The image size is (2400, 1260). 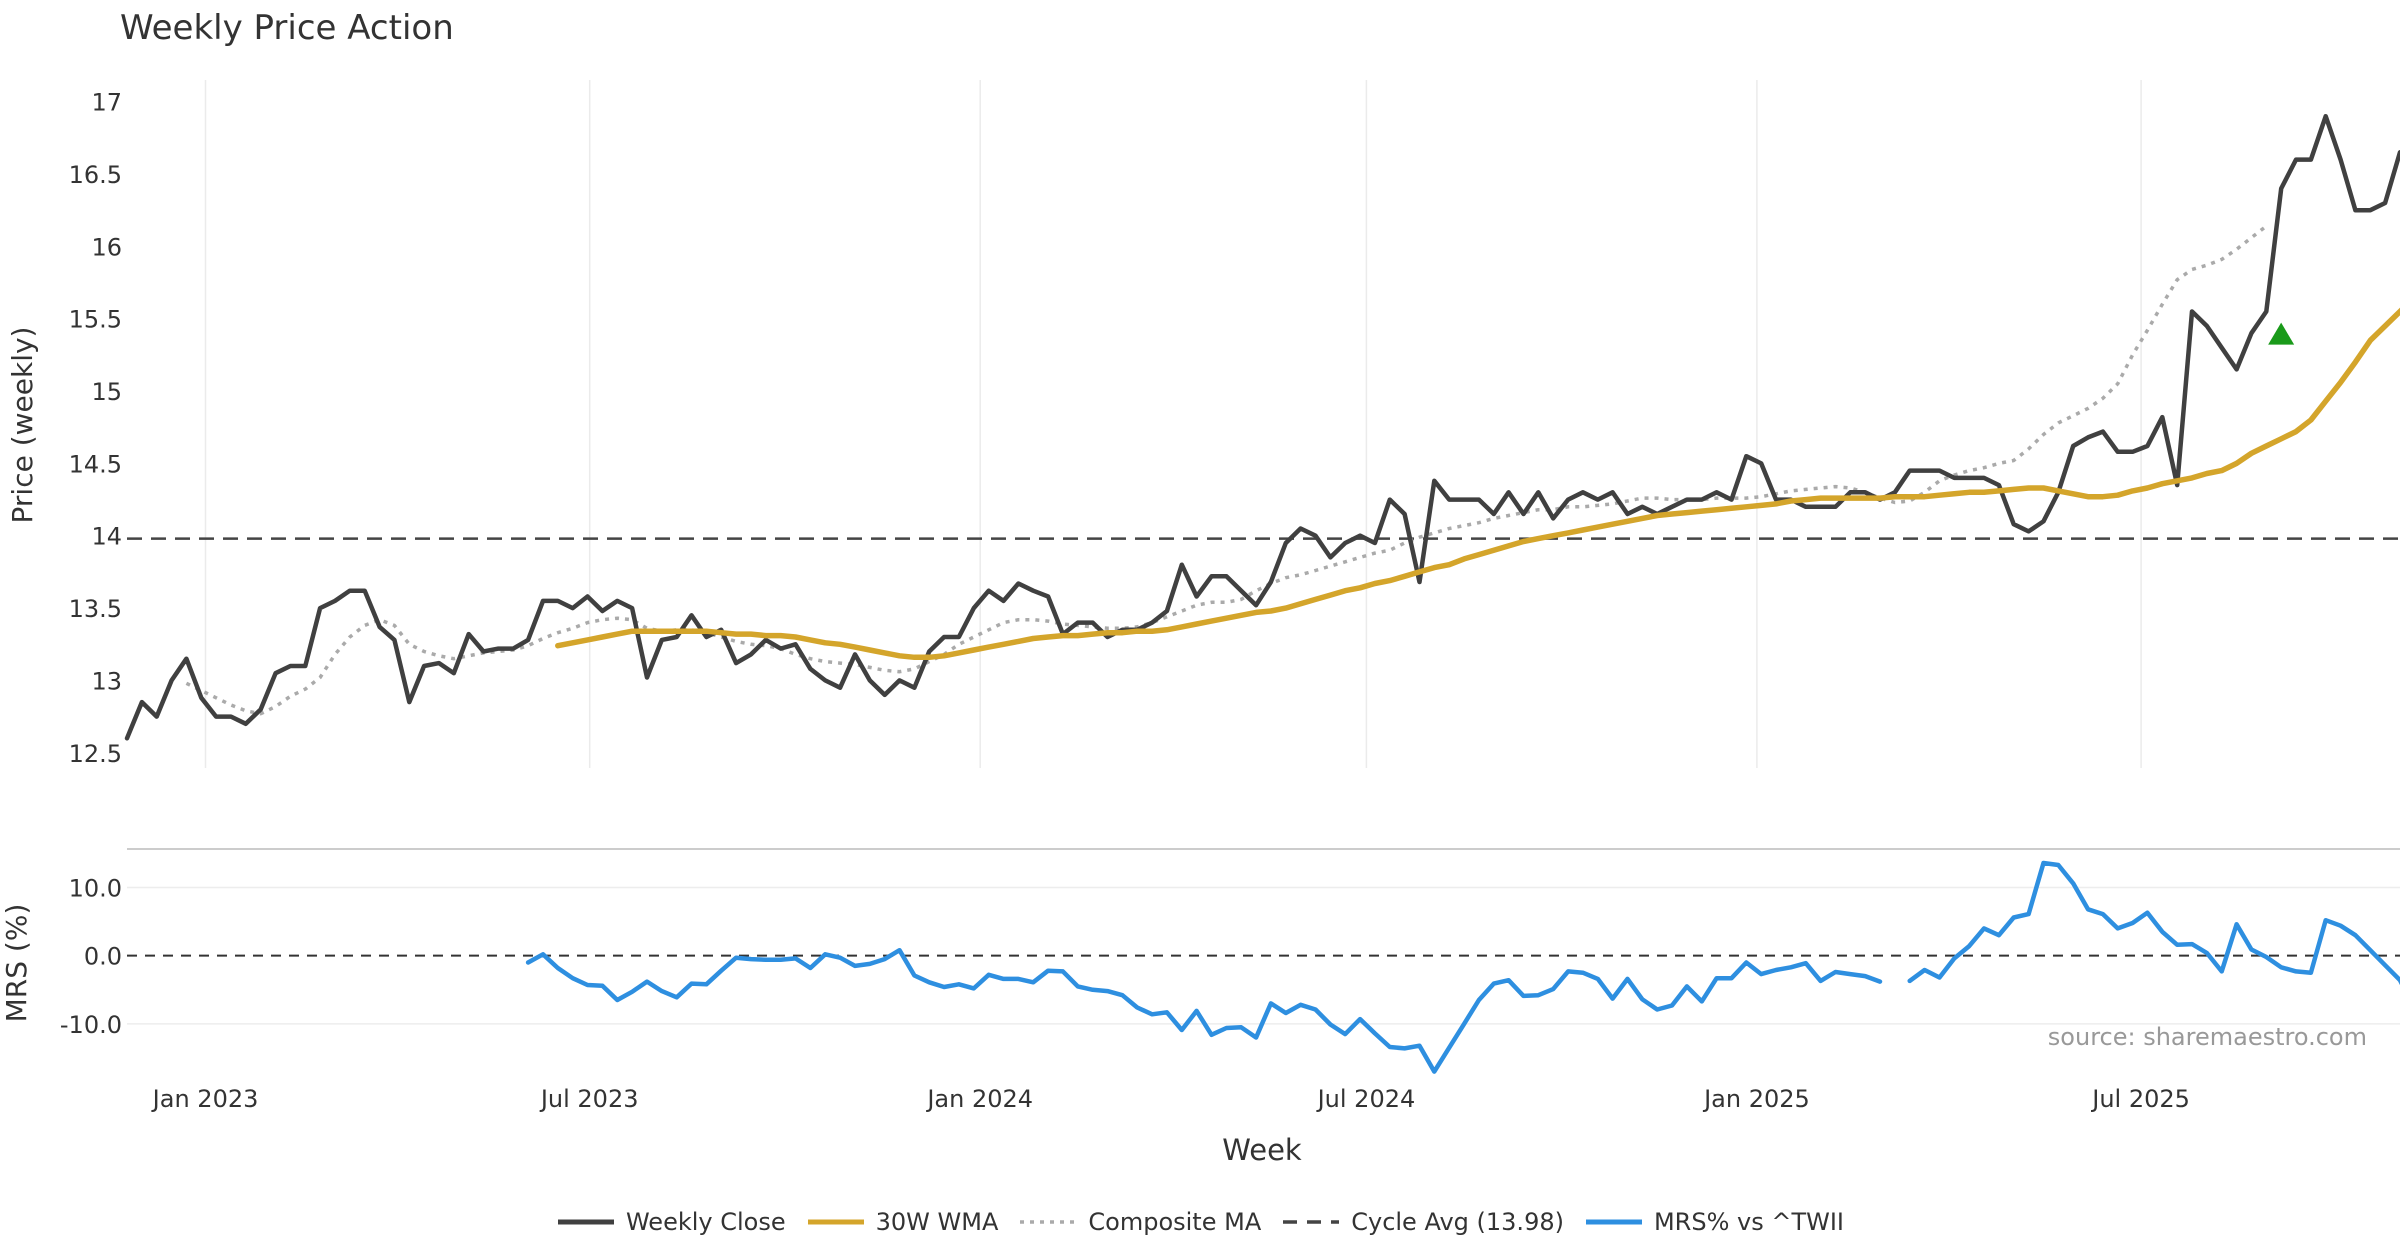 What do you see at coordinates (95, 464) in the screenshot?
I see `price-y-tick-label: 14.5` at bounding box center [95, 464].